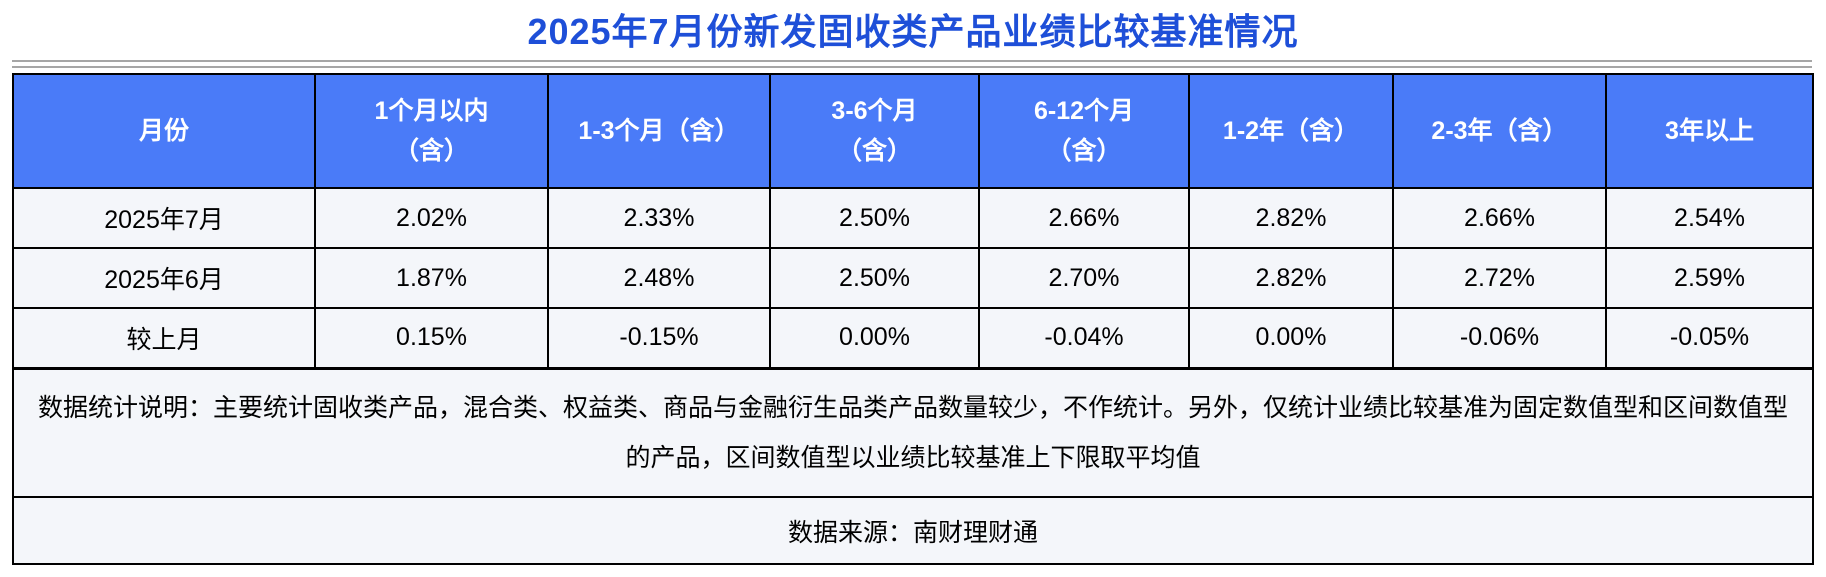 The height and width of the screenshot is (577, 1826). I want to click on month-cell: 2025年7月, so click(164, 218).